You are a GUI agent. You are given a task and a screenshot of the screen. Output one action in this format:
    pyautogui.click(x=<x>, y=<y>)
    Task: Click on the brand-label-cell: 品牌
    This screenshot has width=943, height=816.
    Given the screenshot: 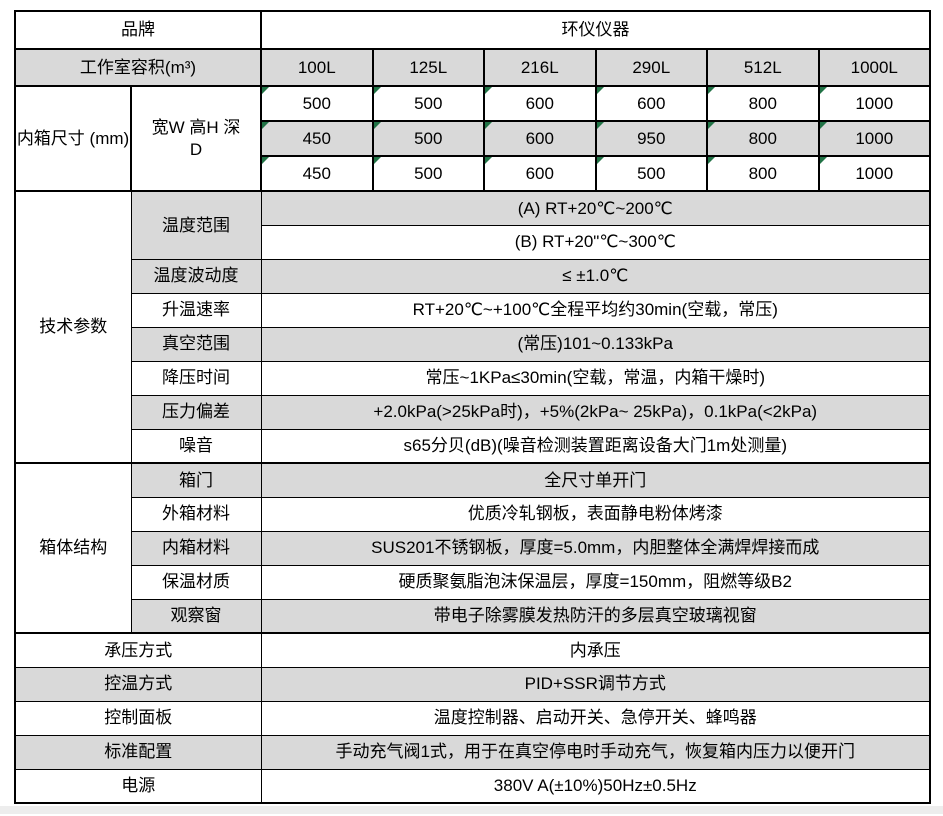 What is the action you would take?
    pyautogui.click(x=138, y=30)
    